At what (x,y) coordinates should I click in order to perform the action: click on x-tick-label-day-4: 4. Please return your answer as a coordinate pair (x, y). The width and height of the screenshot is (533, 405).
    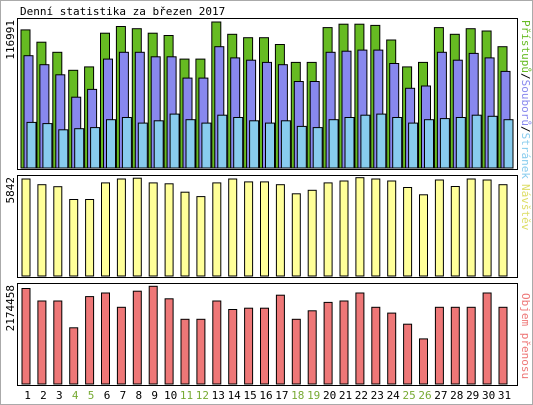
    Looking at the image, I should click on (75, 395).